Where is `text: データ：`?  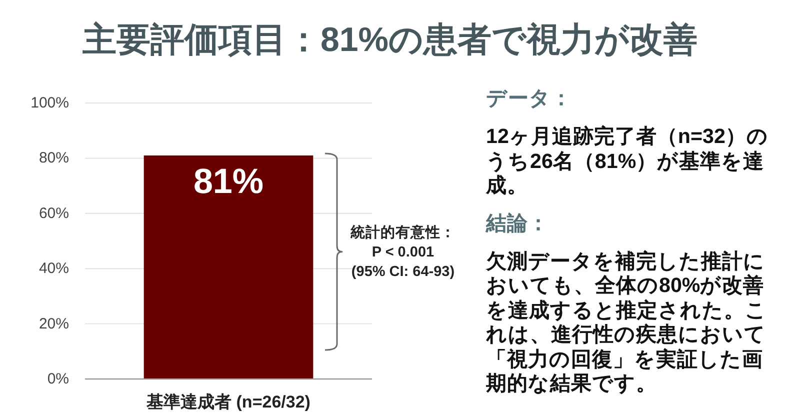
text: データ： is located at coordinates (529, 98).